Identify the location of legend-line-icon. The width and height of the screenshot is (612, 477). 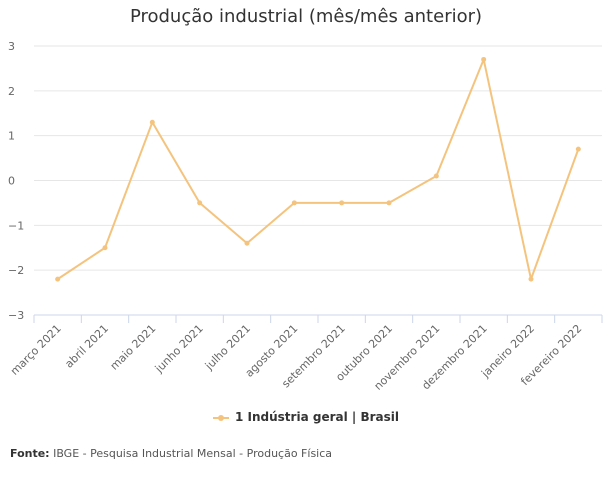
(221, 417).